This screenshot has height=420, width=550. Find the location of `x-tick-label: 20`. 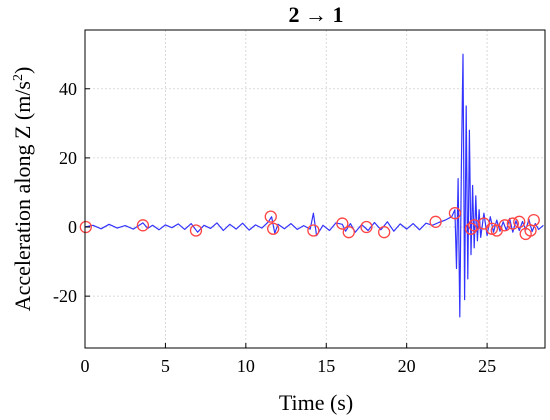

x-tick-label: 20 is located at coordinates (407, 366).